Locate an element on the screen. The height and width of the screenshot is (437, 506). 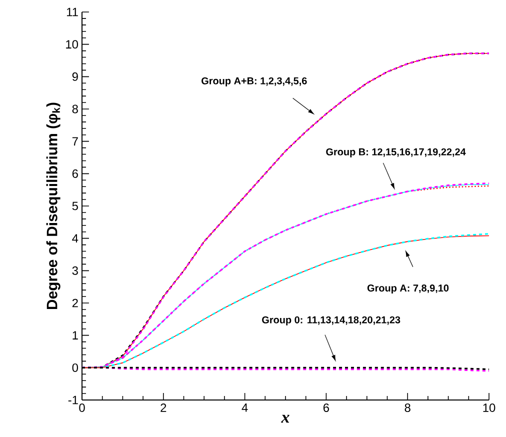
y-tick-label: 11 is located at coordinates (72, 12).